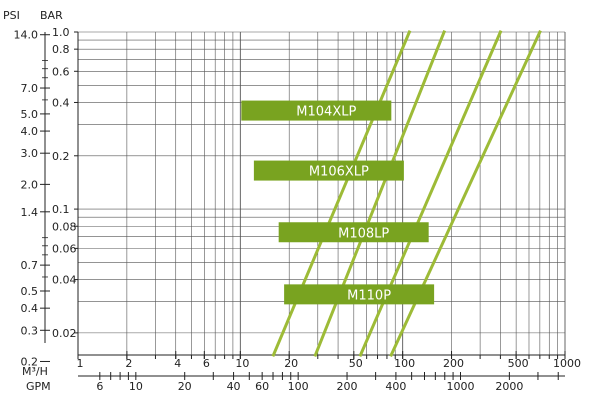 The width and height of the screenshot is (595, 394). Describe the element at coordinates (347, 386) in the screenshot. I see `gpm-tick-label: 200` at that location.